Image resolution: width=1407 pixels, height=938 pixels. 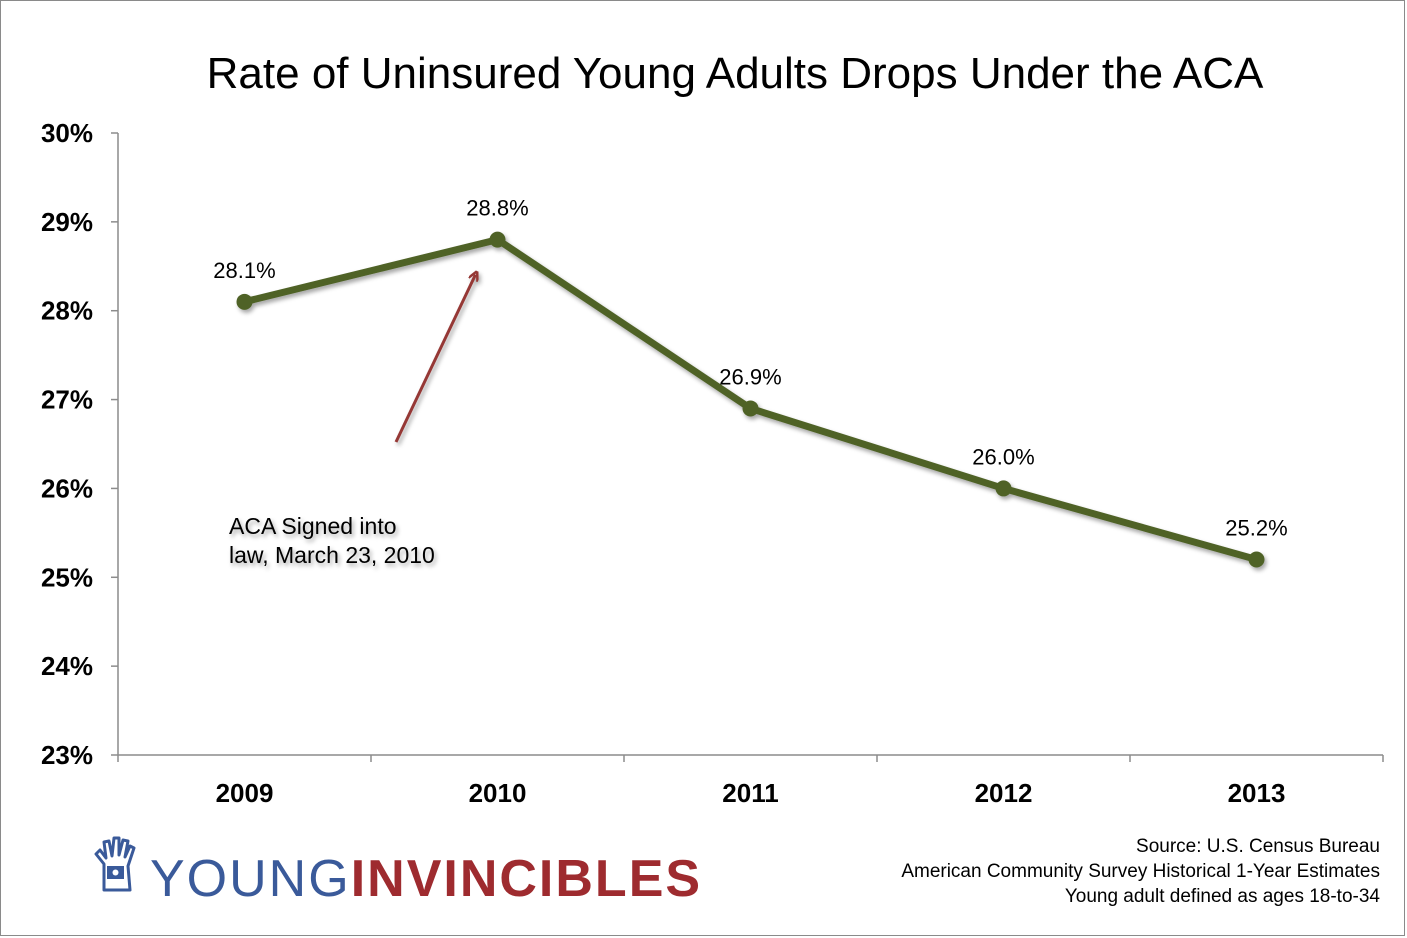 I want to click on raised-fist-hand-icon, so click(x=115, y=864).